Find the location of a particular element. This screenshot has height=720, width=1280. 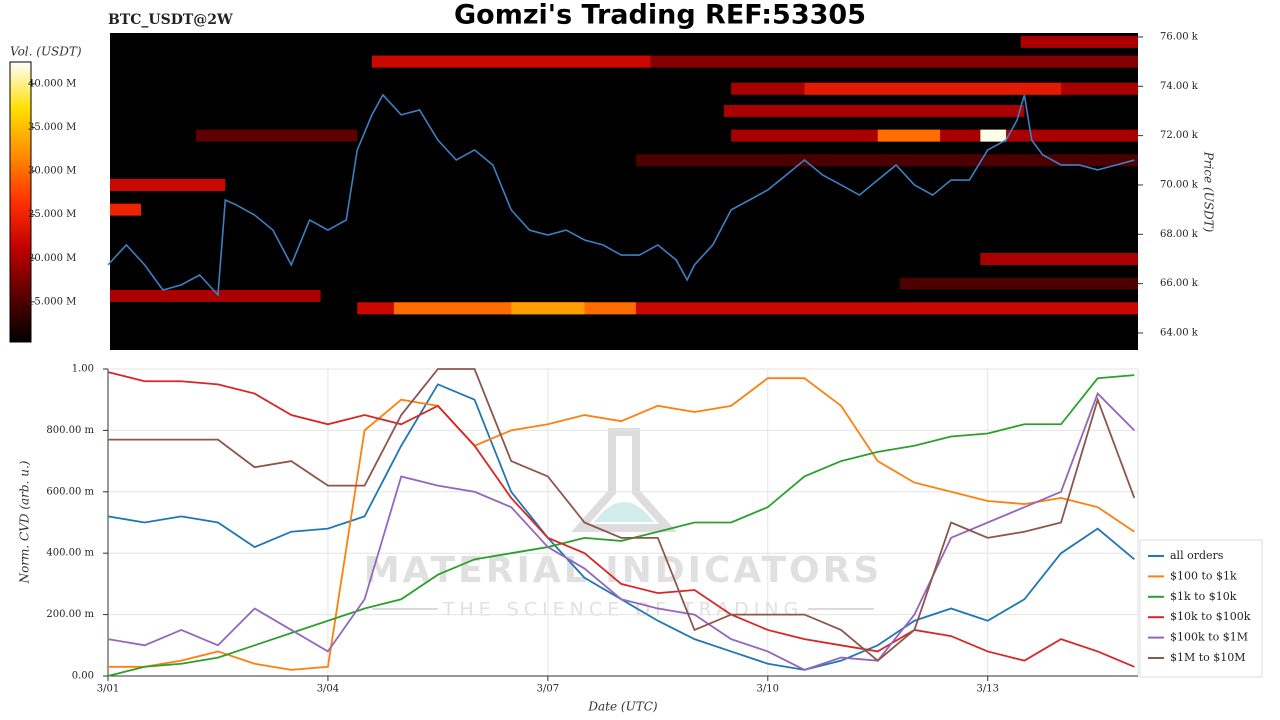

colorbar-tick-label: 15.000 M is located at coordinates (52, 301).